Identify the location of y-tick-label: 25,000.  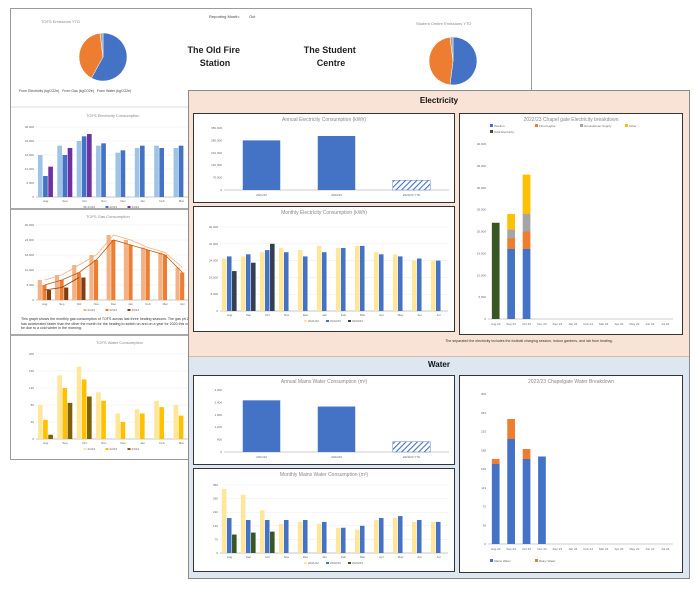
(482, 210).